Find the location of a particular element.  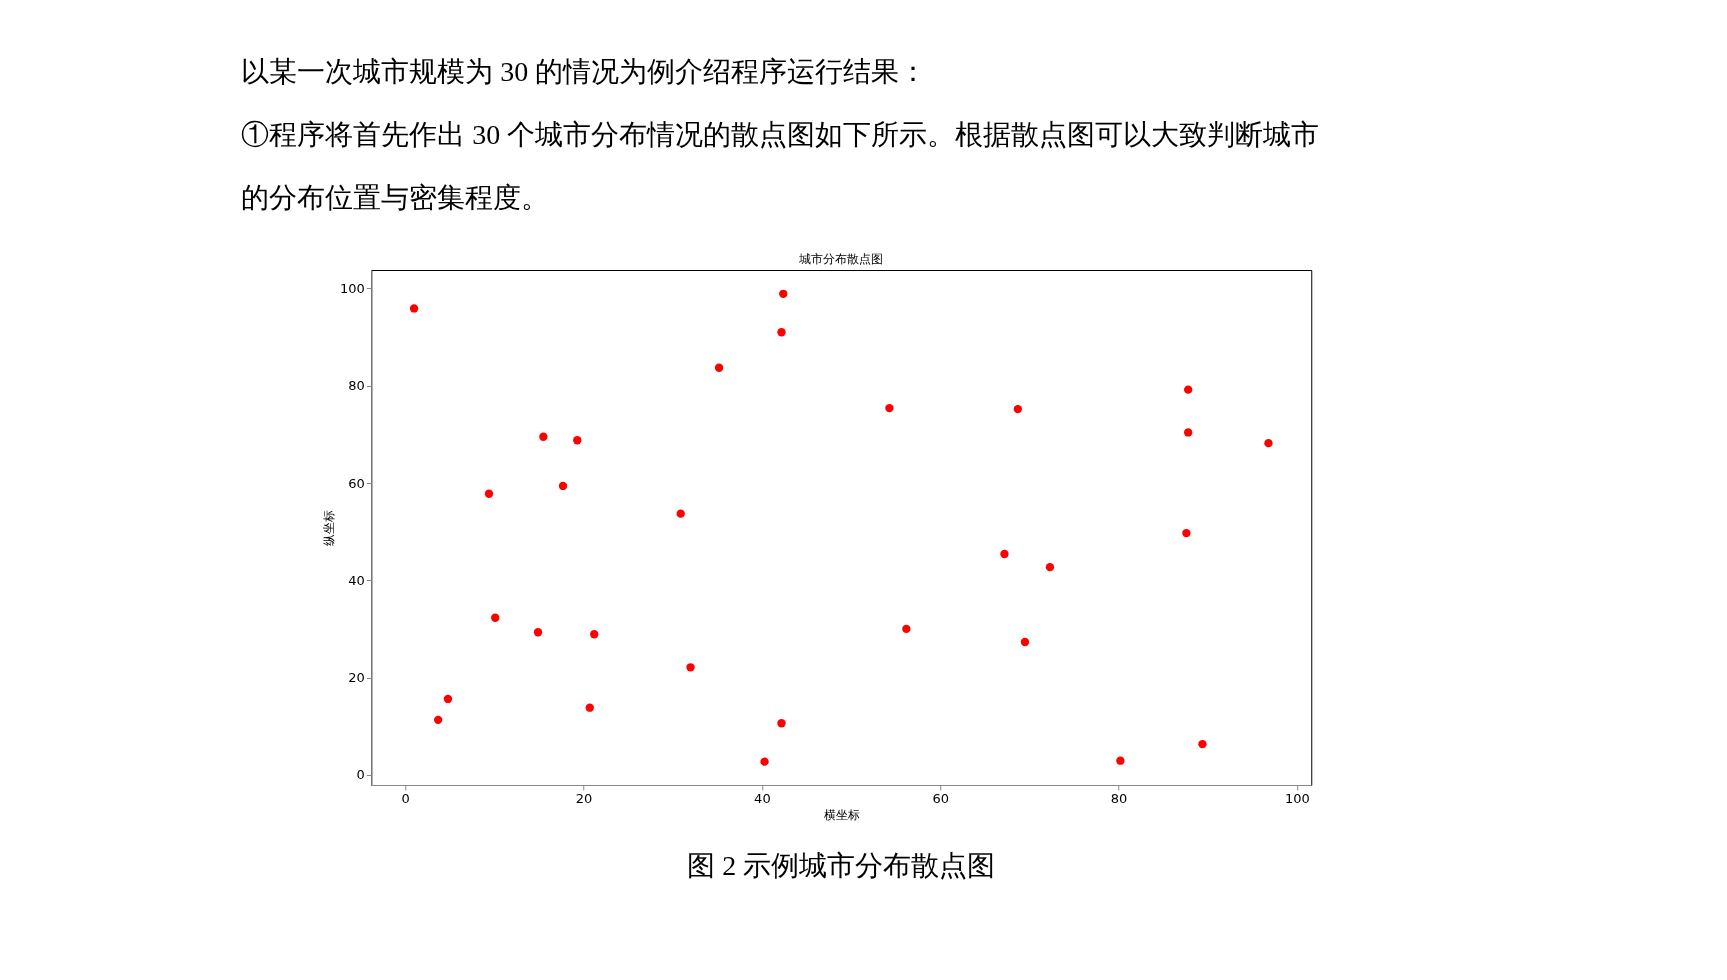

x-tick-label: 60 is located at coordinates (941, 798).